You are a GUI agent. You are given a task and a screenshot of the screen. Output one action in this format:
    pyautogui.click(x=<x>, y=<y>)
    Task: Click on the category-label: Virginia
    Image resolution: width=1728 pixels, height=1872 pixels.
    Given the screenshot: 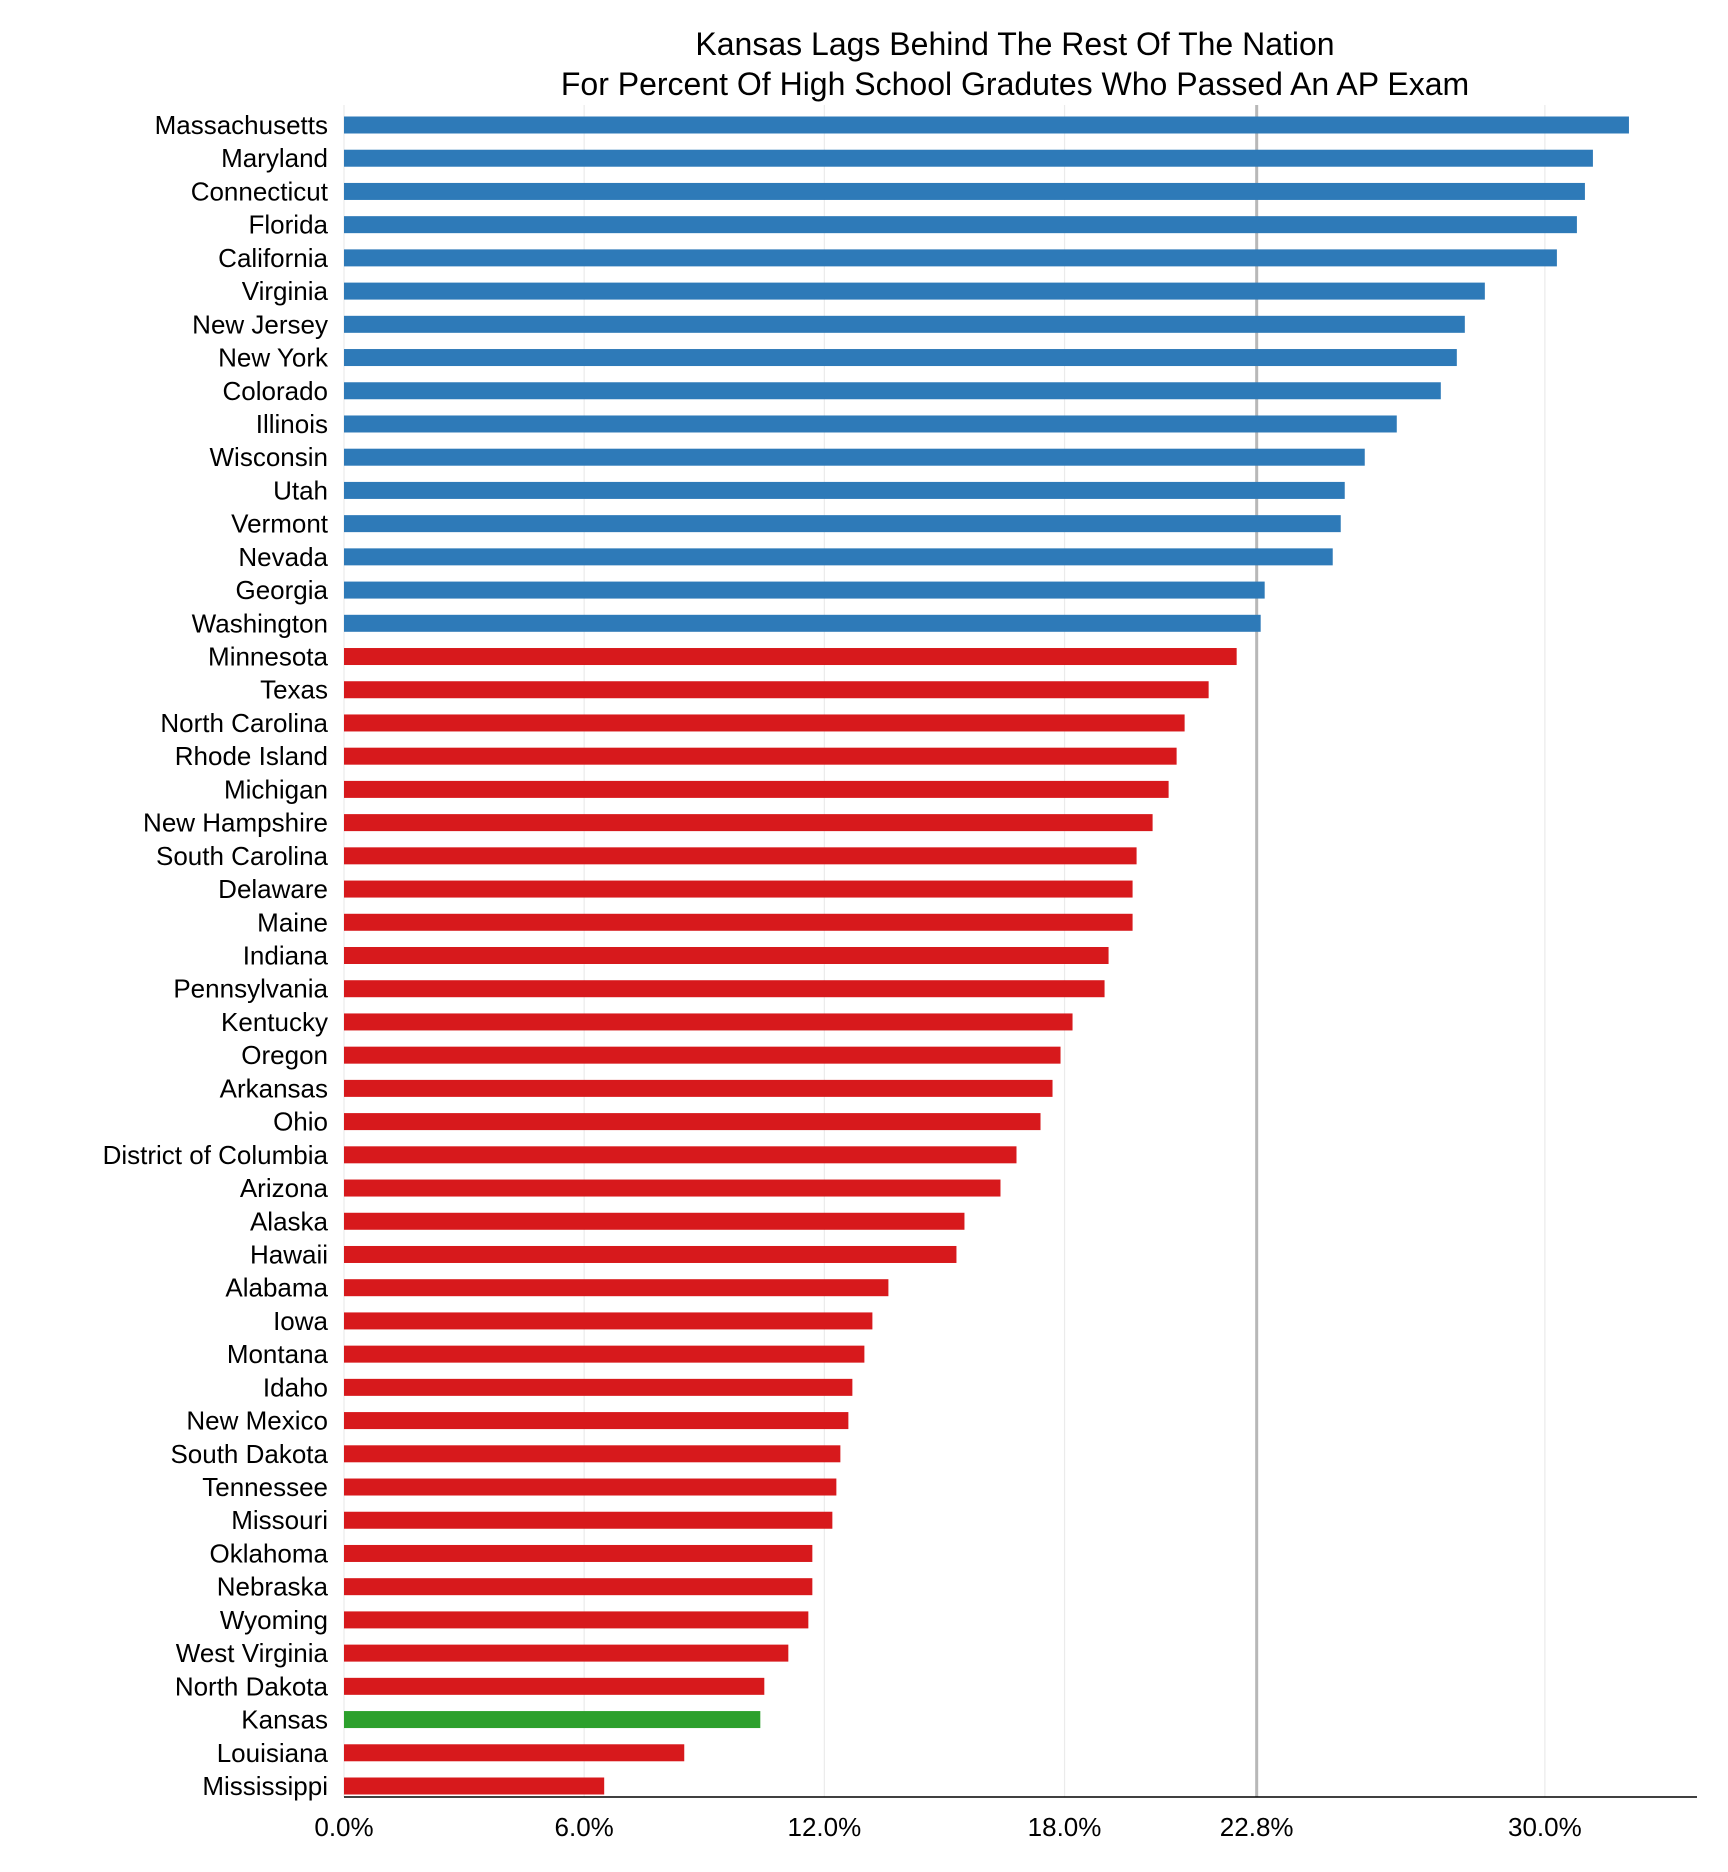 What is the action you would take?
    pyautogui.click(x=285, y=291)
    